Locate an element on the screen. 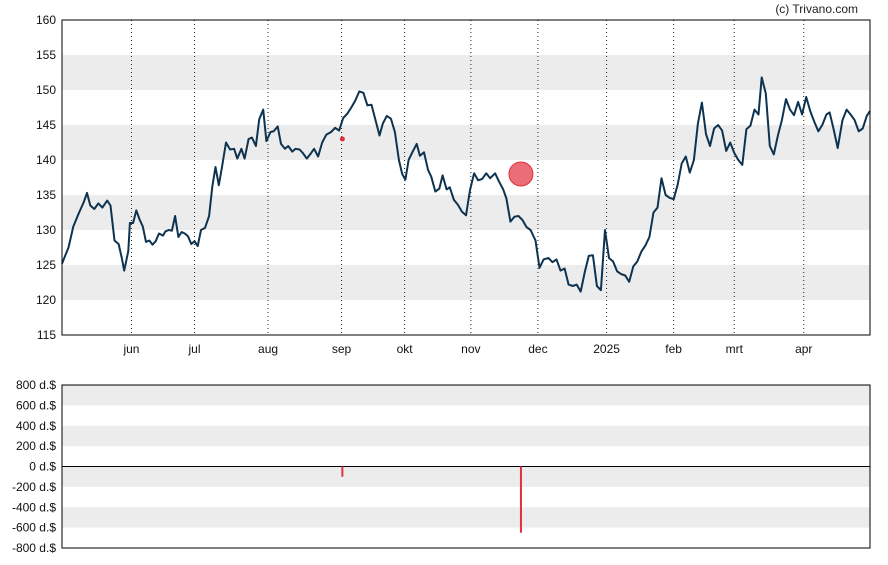 This screenshot has width=888, height=565. y-tick-label: 130 is located at coordinates (46, 230).